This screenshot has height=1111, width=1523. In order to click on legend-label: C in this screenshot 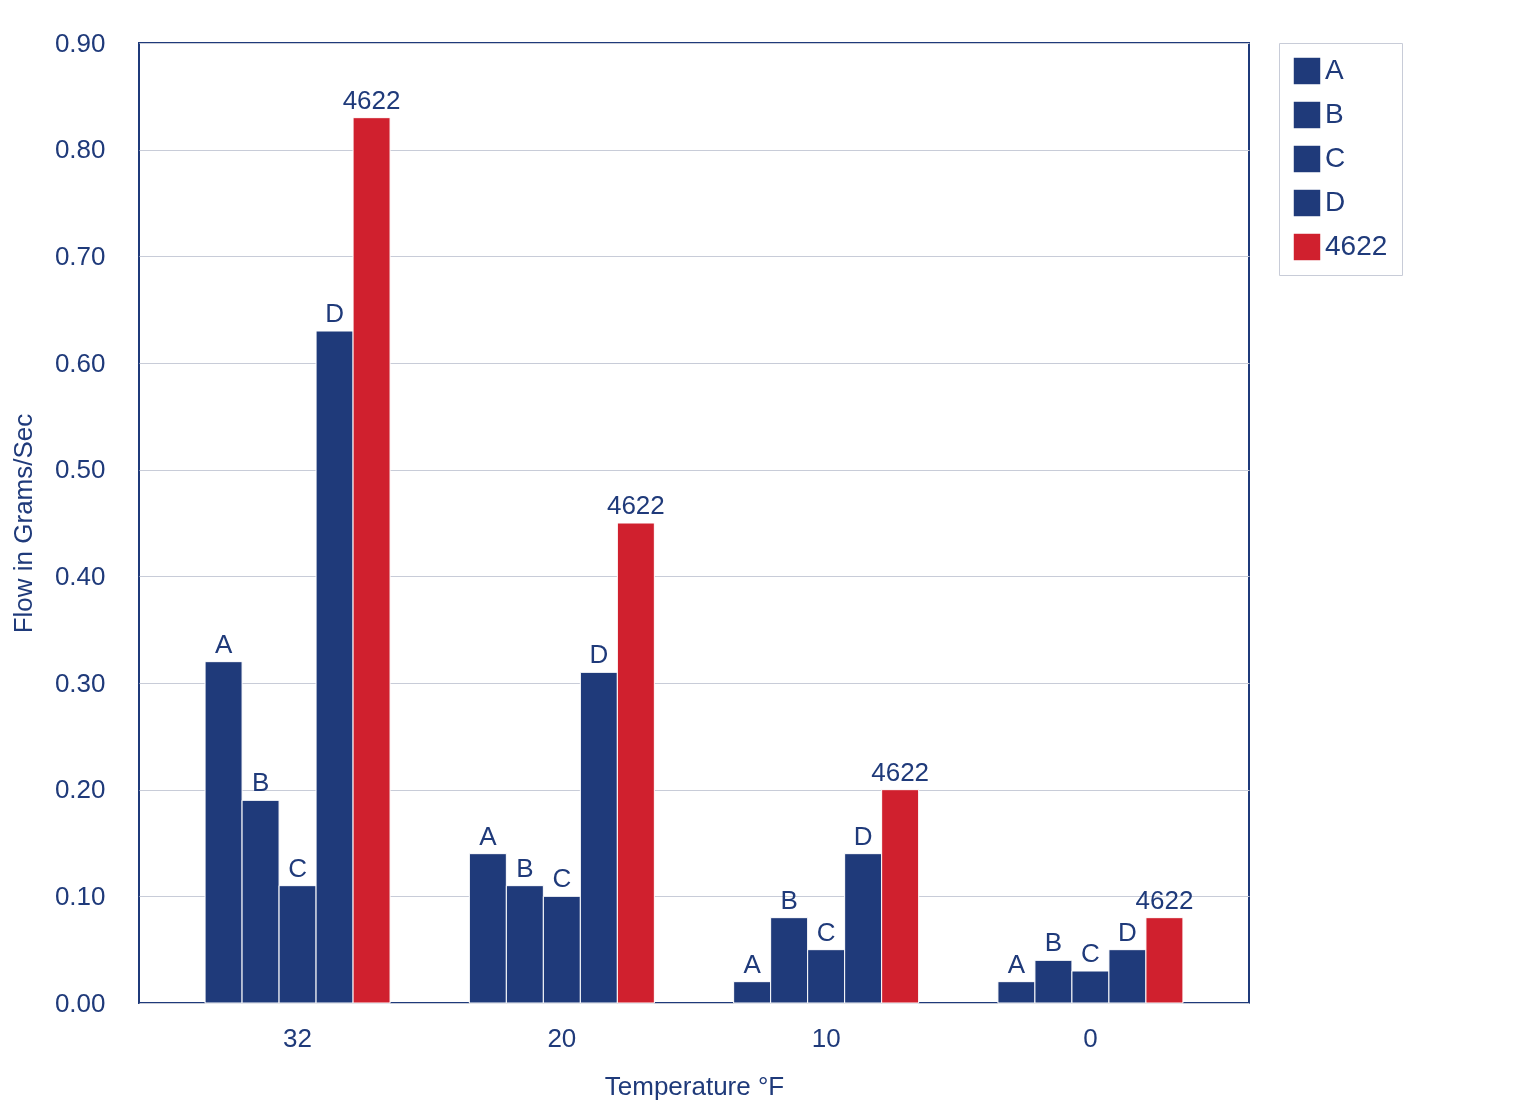, I will do `click(1335, 157)`.